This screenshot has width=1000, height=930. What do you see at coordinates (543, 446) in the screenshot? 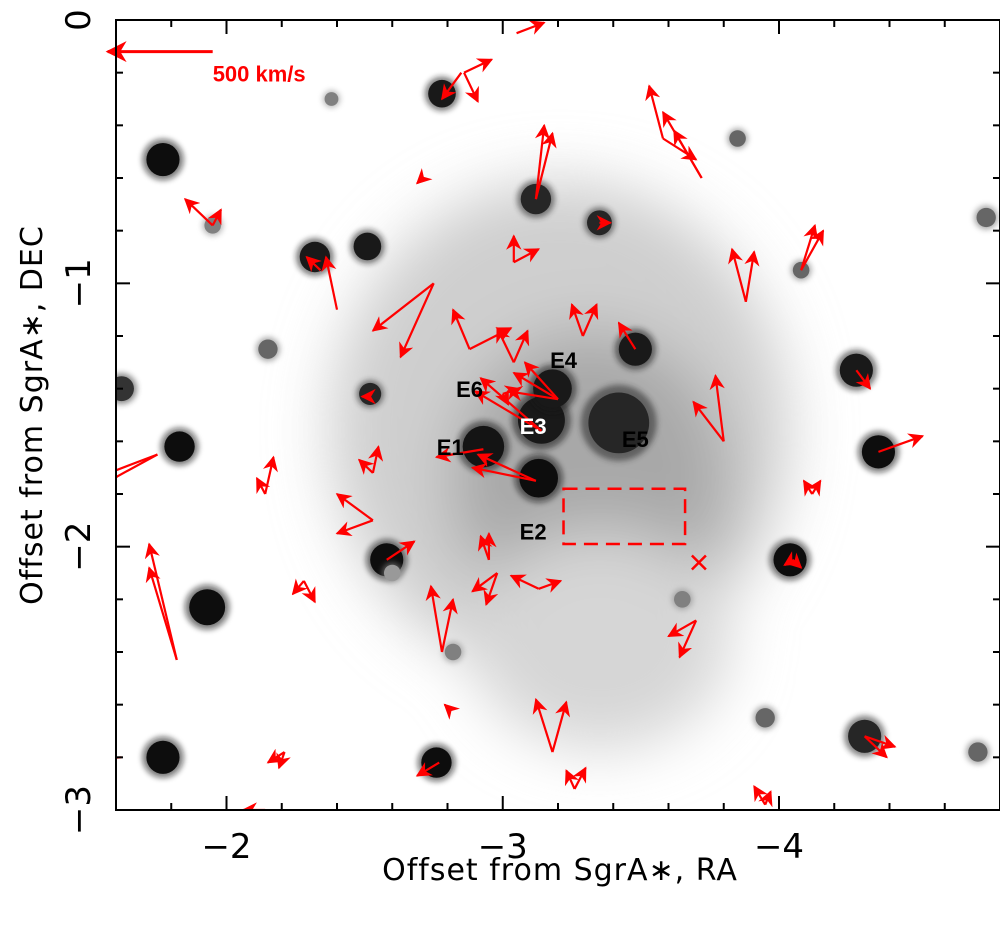
I see `source-labels: E1 E2 E3 E4 E5 E6` at bounding box center [543, 446].